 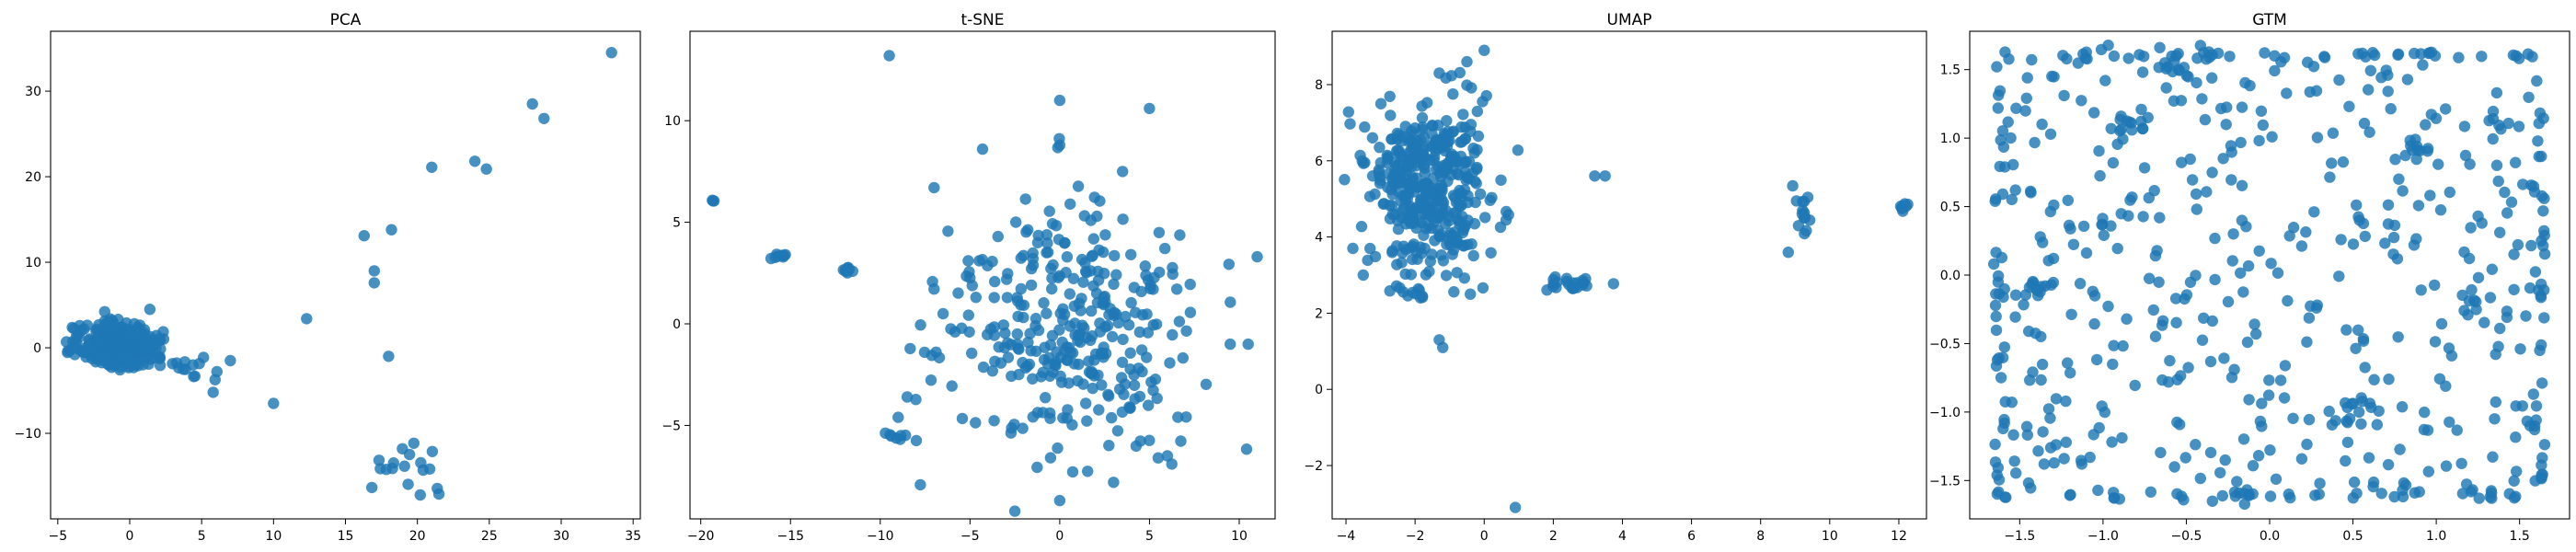 I want to click on x-tick-label: 25, so click(x=490, y=536).